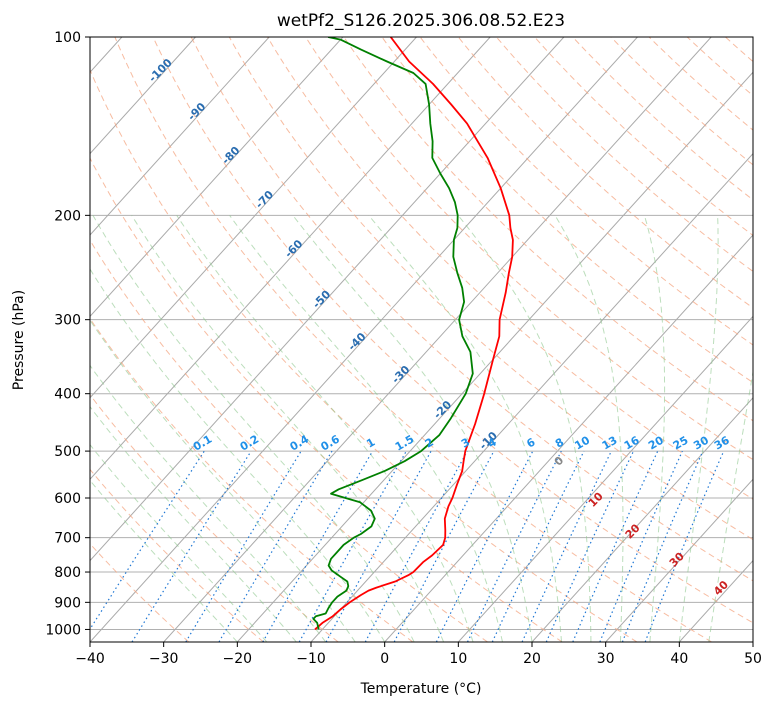 This screenshot has height=708, width=775. I want to click on y-tick-label: 700, so click(67, 539).